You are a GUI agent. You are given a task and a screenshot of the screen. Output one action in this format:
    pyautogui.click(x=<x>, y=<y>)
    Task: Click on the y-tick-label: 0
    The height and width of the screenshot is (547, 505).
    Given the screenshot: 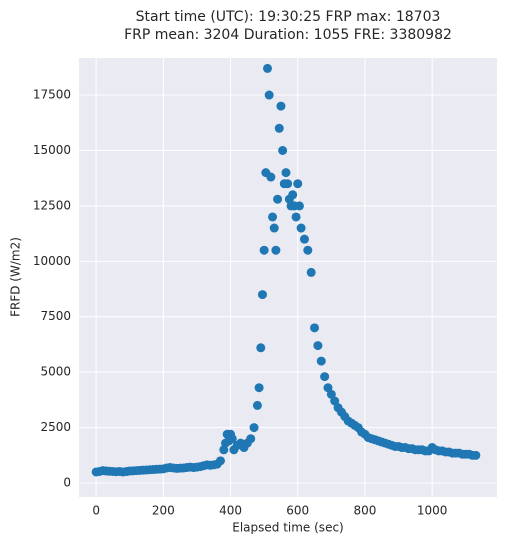 What is the action you would take?
    pyautogui.click(x=67, y=483)
    